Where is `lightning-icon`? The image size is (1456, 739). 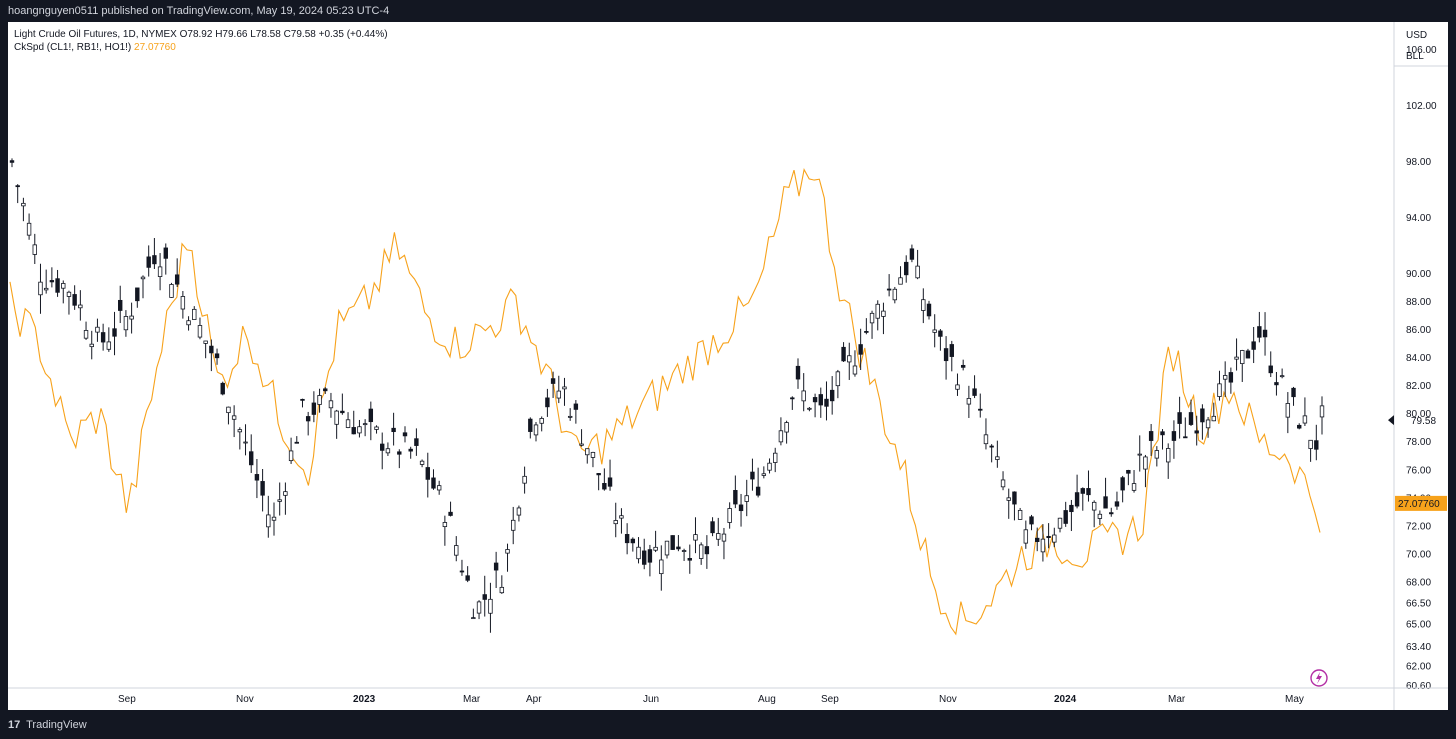
lightning-icon is located at coordinates (1319, 678).